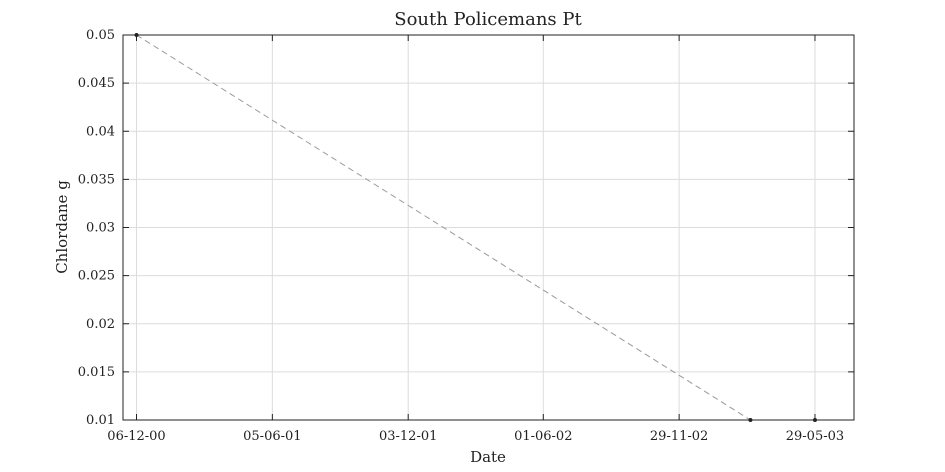 This screenshot has height=472, width=945. Describe the element at coordinates (96, 83) in the screenshot. I see `y-tick-label: 0.045` at that location.